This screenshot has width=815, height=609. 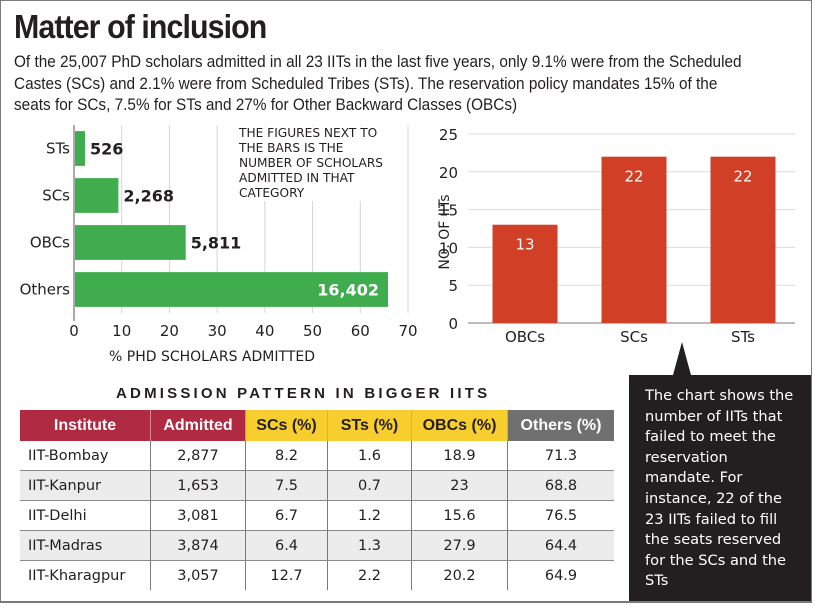 What do you see at coordinates (682, 358) in the screenshot?
I see `callout-pointer-icon` at bounding box center [682, 358].